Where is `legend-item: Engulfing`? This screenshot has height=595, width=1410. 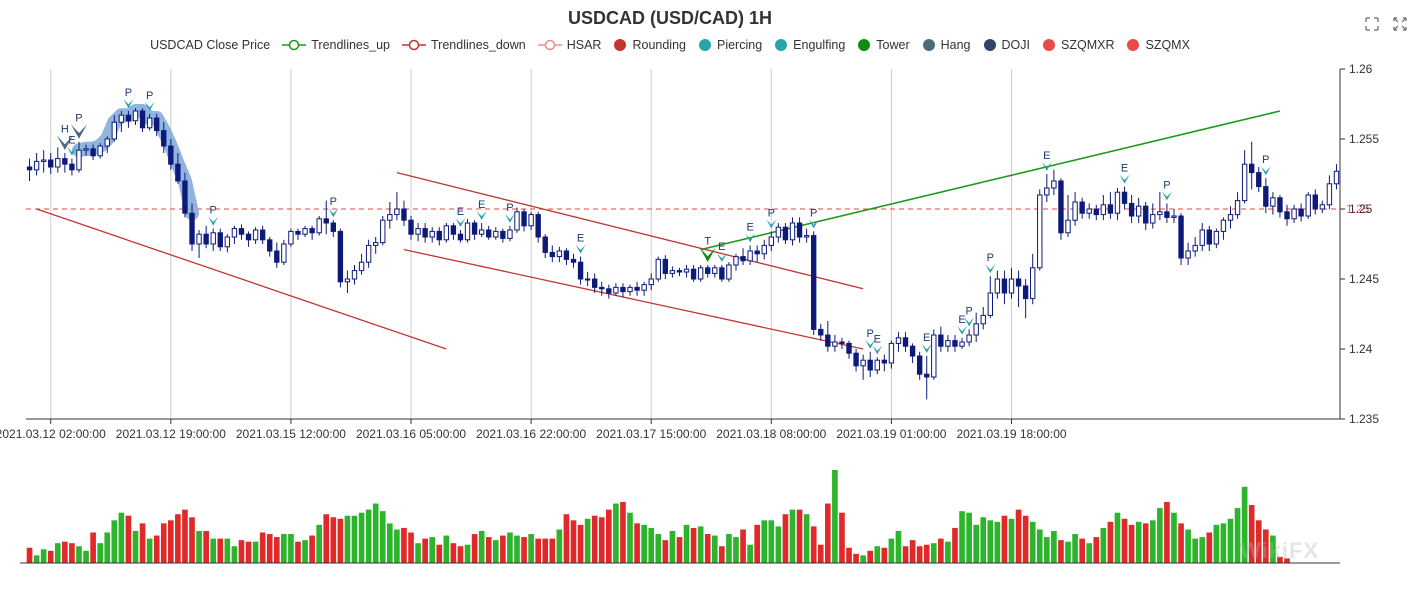
legend-item: Engulfing is located at coordinates (809, 45).